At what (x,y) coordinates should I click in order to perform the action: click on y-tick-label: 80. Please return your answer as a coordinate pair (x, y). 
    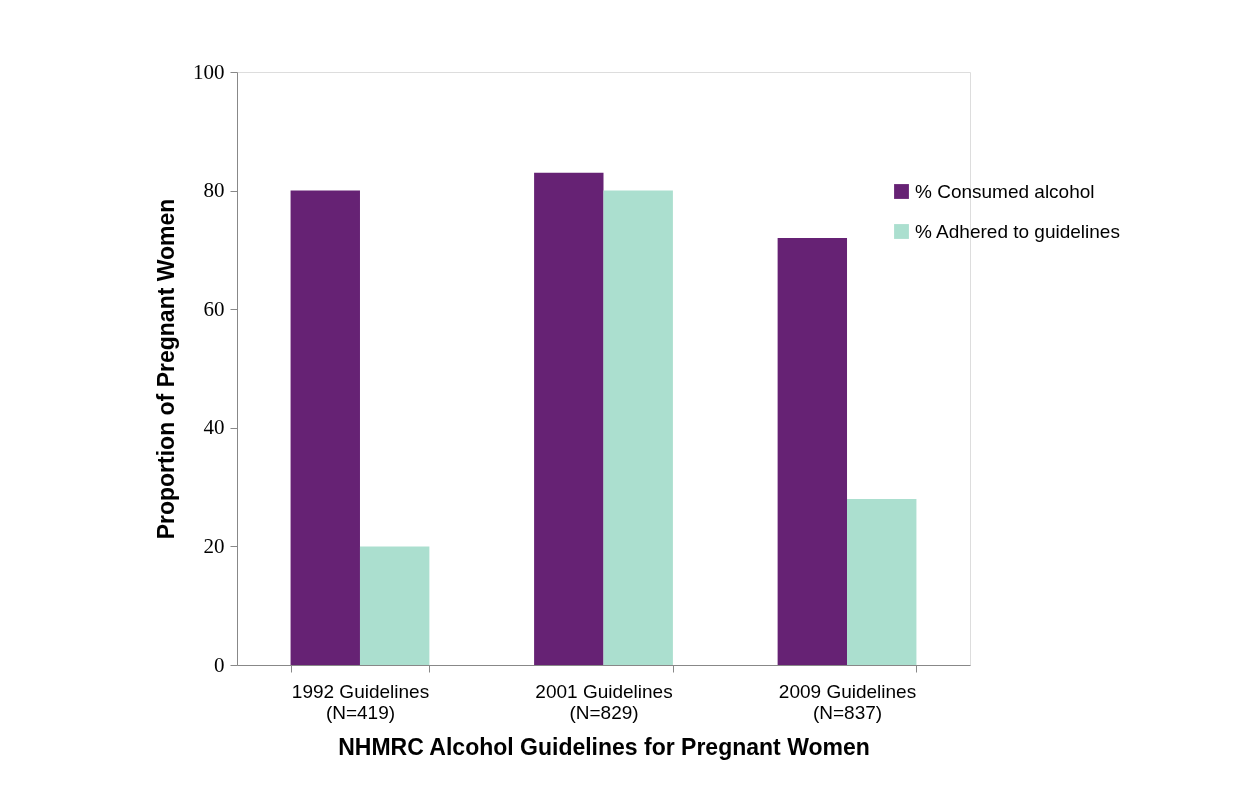
    Looking at the image, I should click on (214, 190).